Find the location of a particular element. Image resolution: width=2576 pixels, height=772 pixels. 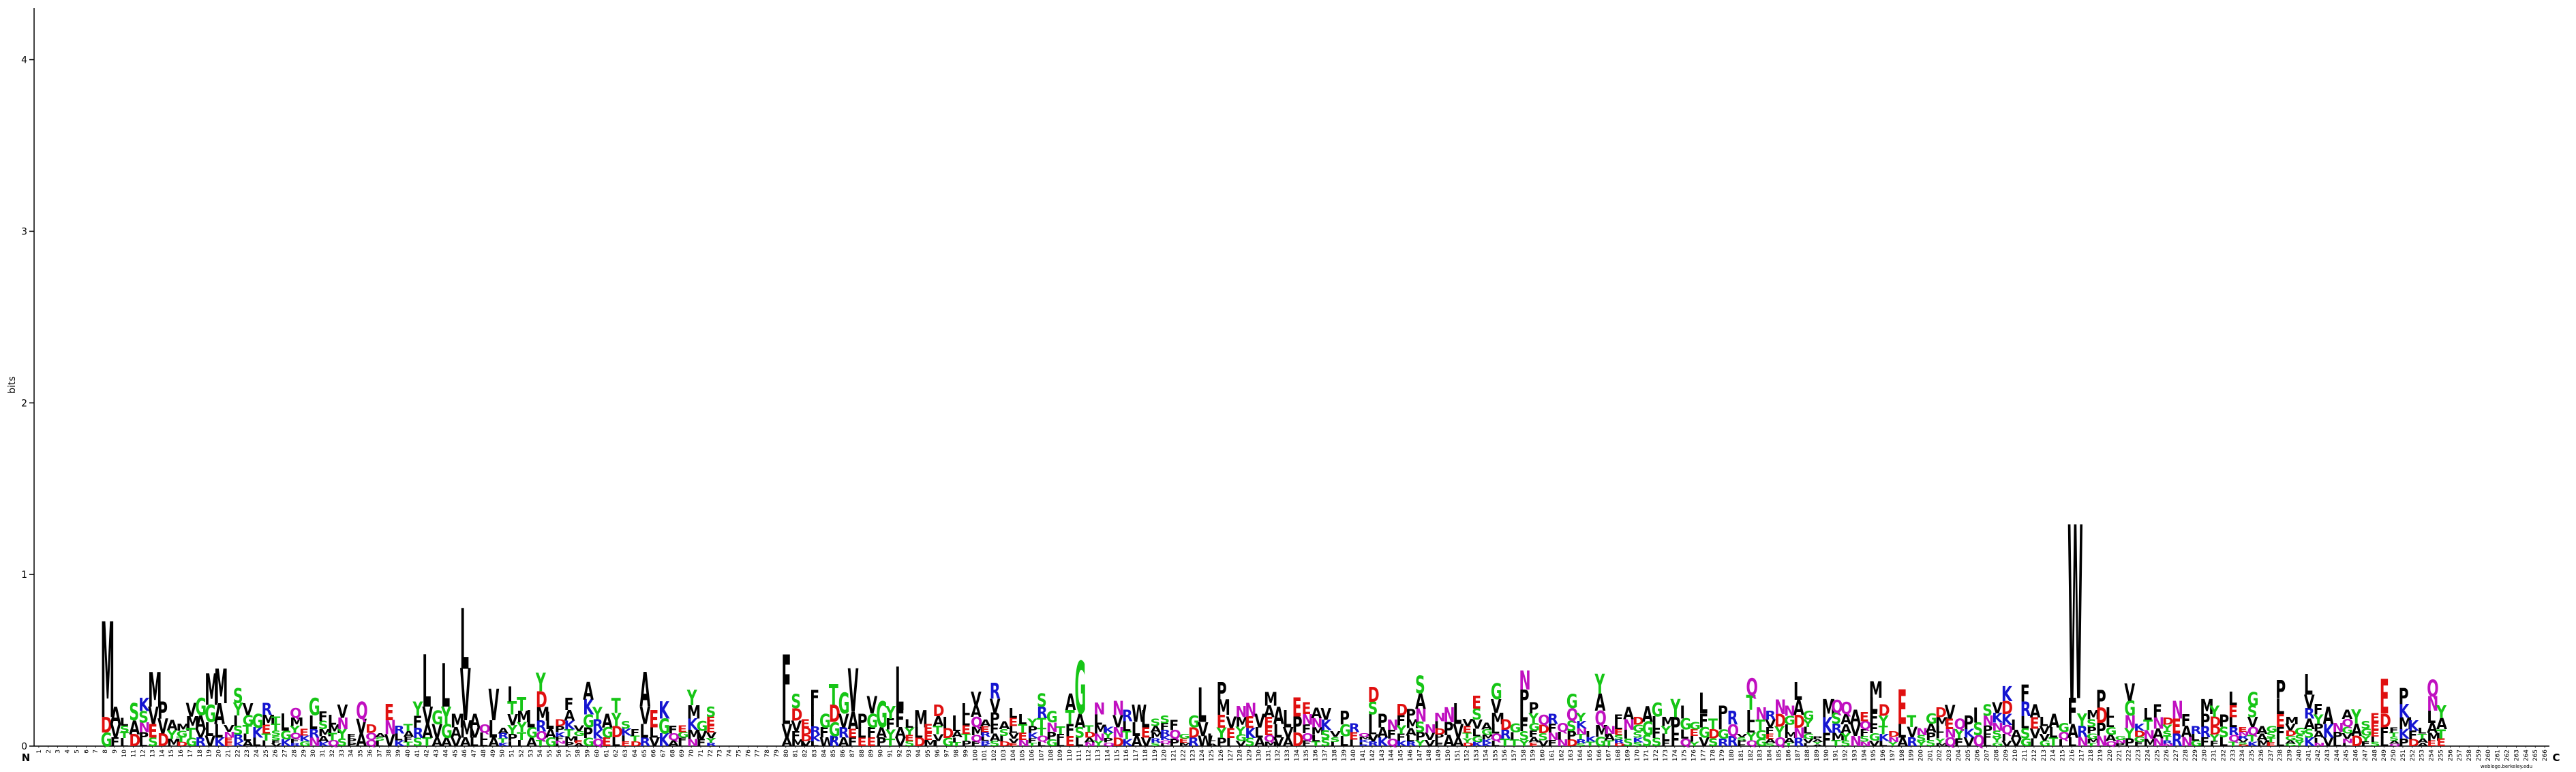

x-tick-label: 54 is located at coordinates (540, 754).